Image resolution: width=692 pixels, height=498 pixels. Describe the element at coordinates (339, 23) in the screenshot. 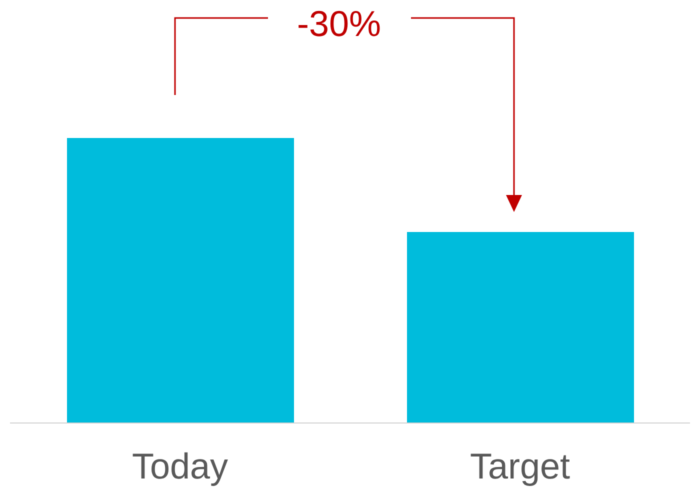

I see `text: -30%` at that location.